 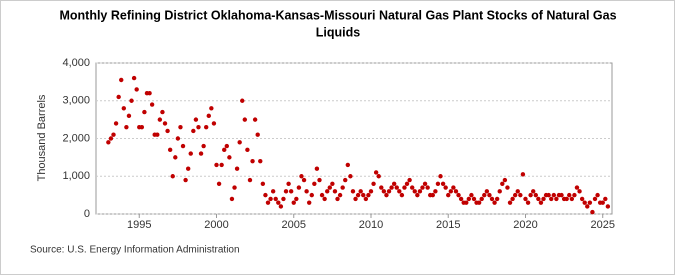 What do you see at coordinates (525, 225) in the screenshot?
I see `x-tick-label: 2020` at bounding box center [525, 225].